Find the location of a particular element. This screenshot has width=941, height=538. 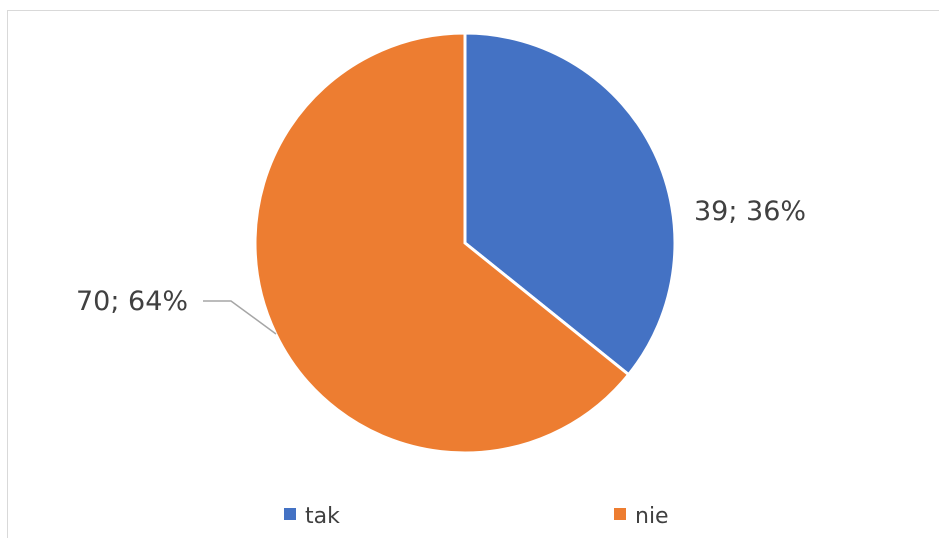

legend-swatch-nie is located at coordinates (620, 514).